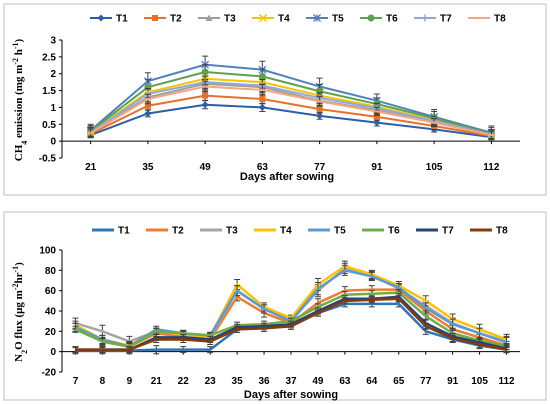 The height and width of the screenshot is (404, 550). Describe the element at coordinates (184, 381) in the screenshot. I see `x-tick-label: 22` at that location.